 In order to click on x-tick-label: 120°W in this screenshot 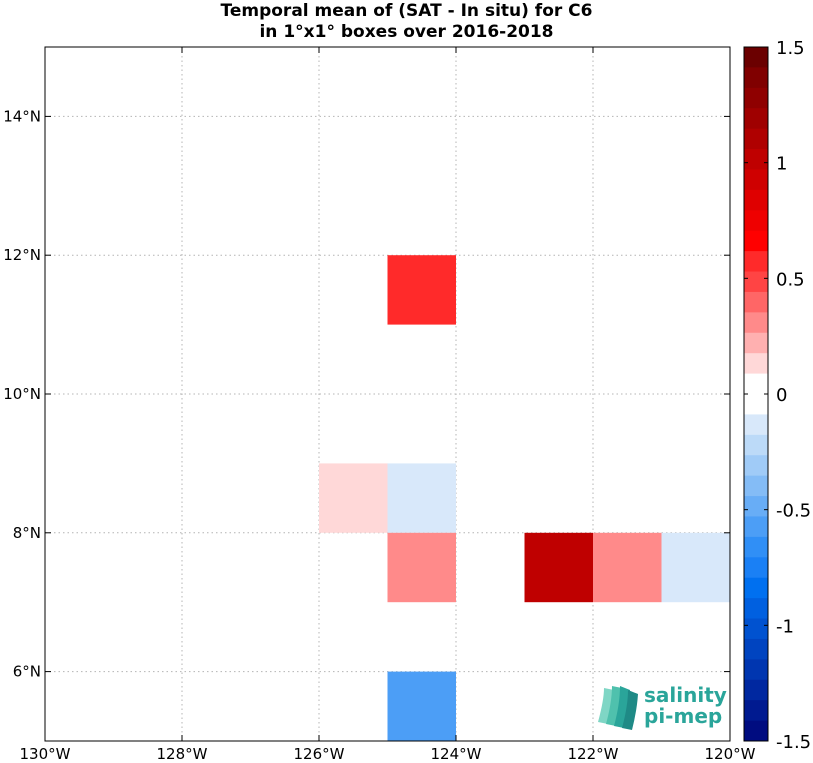, I will do `click(730, 754)`.